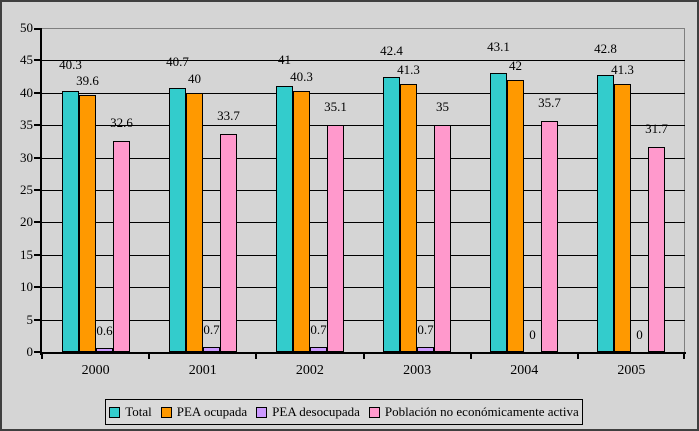 This screenshot has height=431, width=699. What do you see at coordinates (498, 212) in the screenshot?
I see `bar-series0-2004` at bounding box center [498, 212].